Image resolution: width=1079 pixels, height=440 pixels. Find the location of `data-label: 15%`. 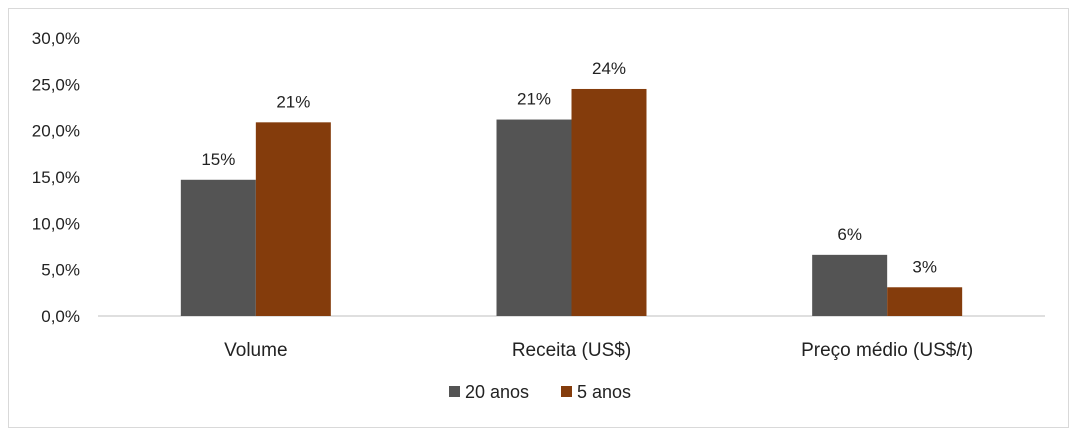

data-label: 15% is located at coordinates (218, 159).